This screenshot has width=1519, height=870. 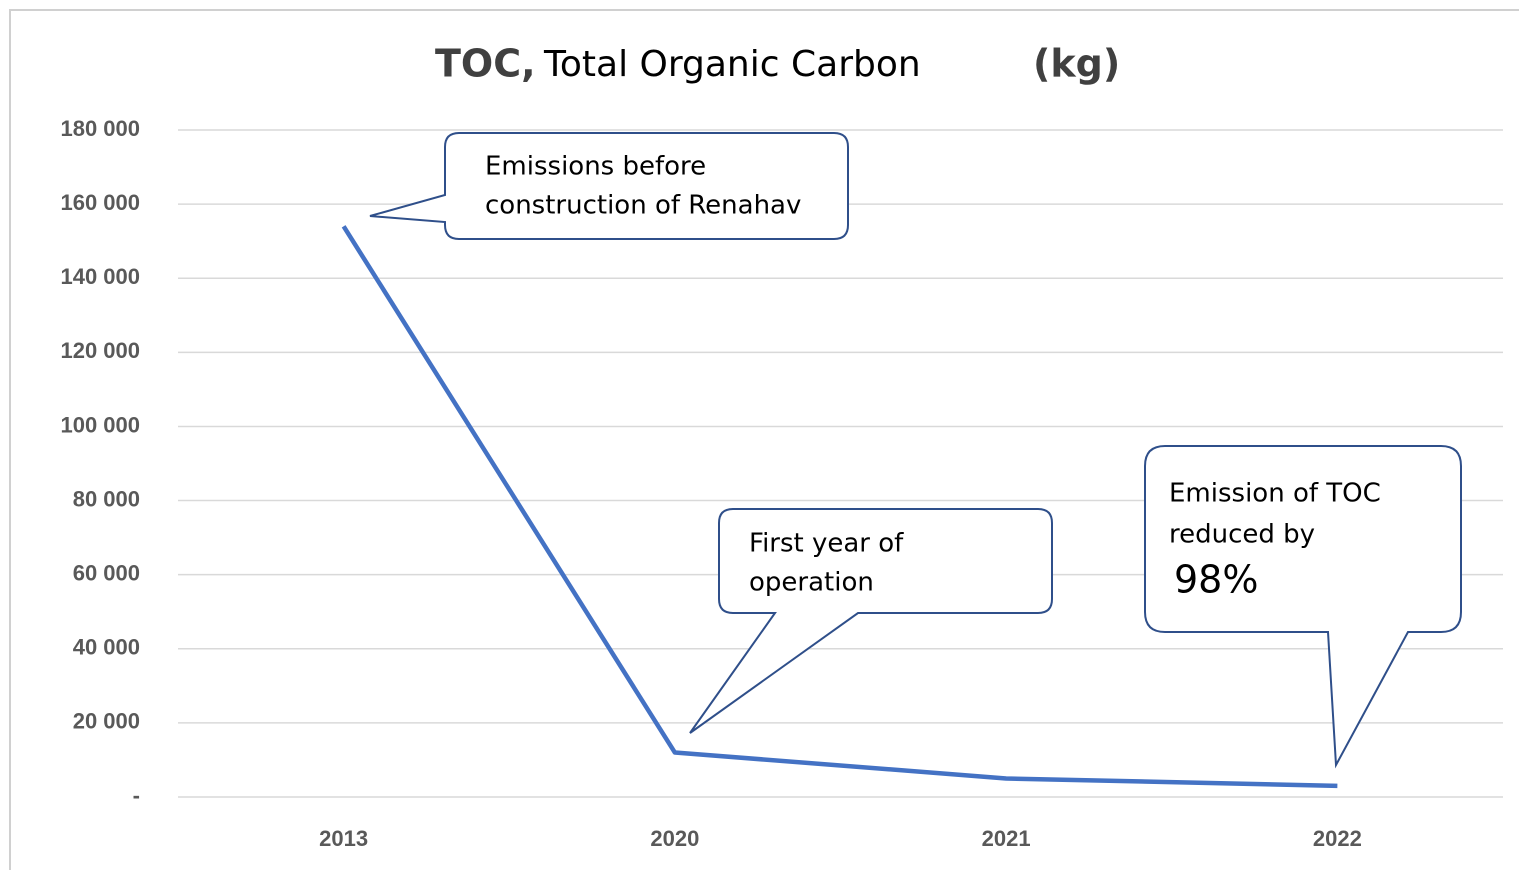 I want to click on y-tick-label: 100 000, so click(x=100, y=424).